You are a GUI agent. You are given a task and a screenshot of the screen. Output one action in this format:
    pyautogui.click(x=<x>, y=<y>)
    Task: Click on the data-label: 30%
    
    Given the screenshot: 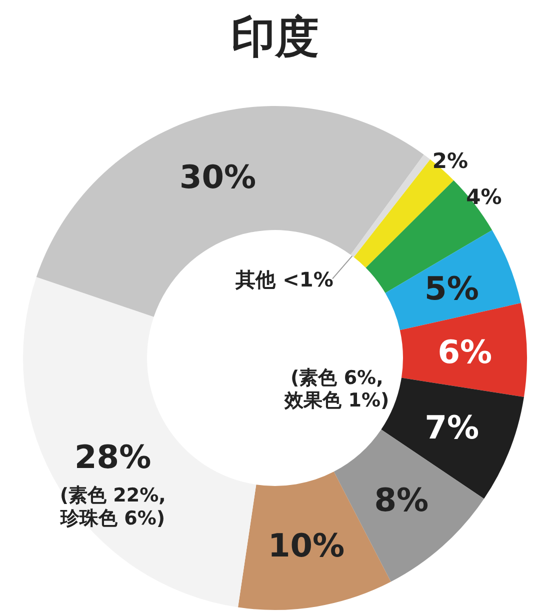 What is the action you would take?
    pyautogui.click(x=218, y=177)
    